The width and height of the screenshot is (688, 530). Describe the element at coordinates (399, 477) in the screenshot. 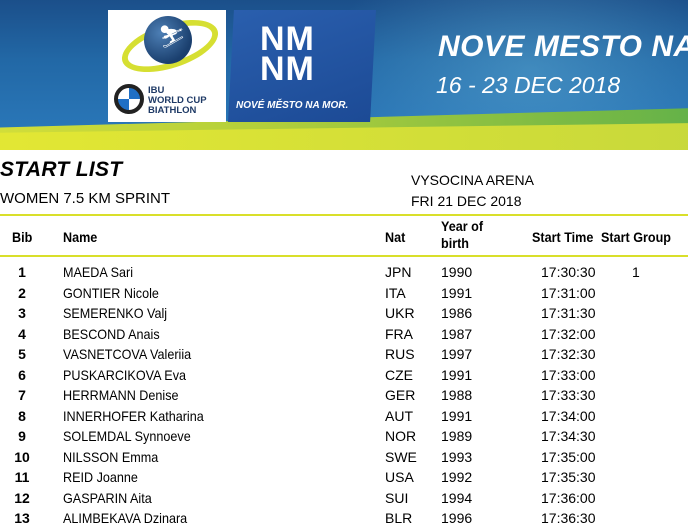

I see `nation-cell: USA` at that location.